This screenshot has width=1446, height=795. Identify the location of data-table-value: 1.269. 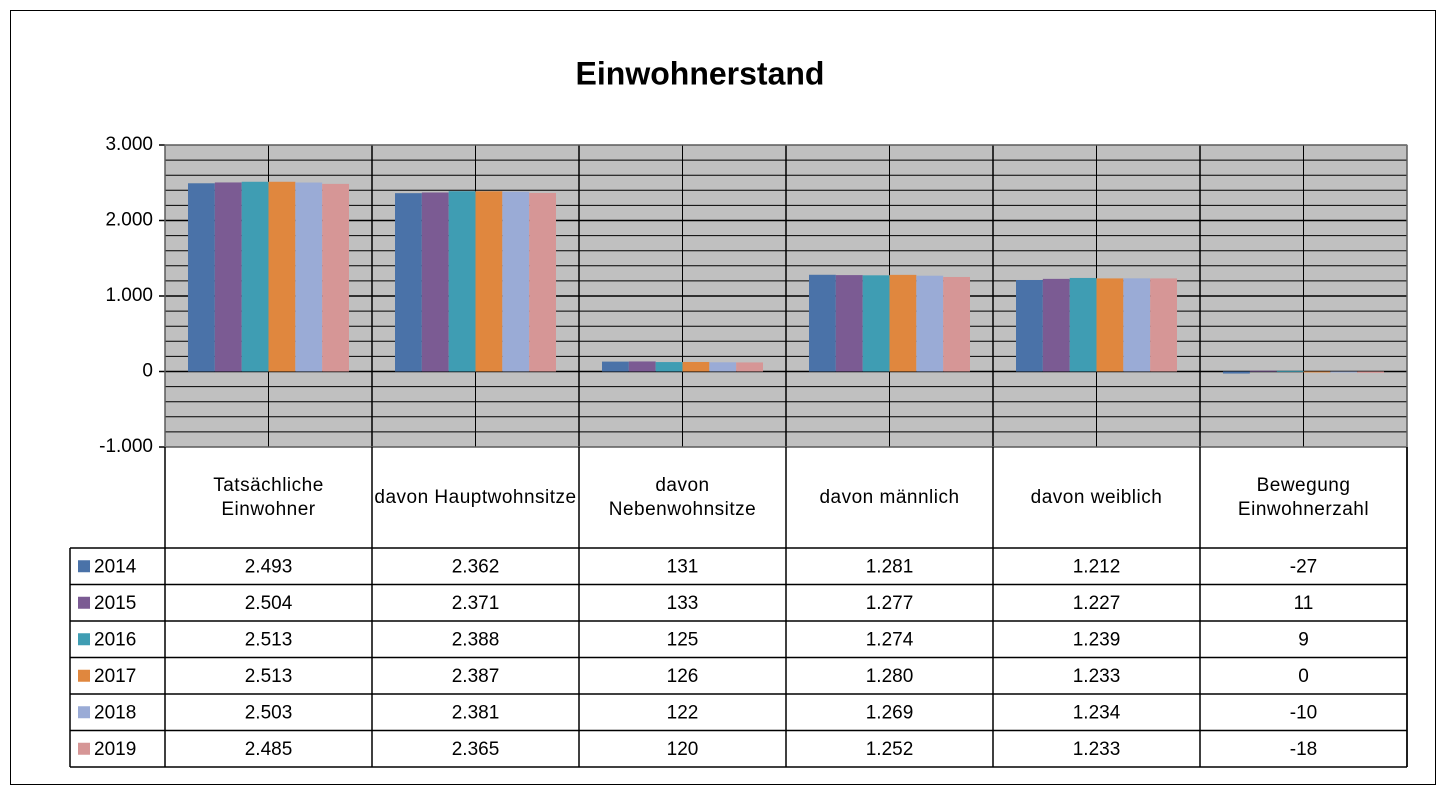
(890, 712).